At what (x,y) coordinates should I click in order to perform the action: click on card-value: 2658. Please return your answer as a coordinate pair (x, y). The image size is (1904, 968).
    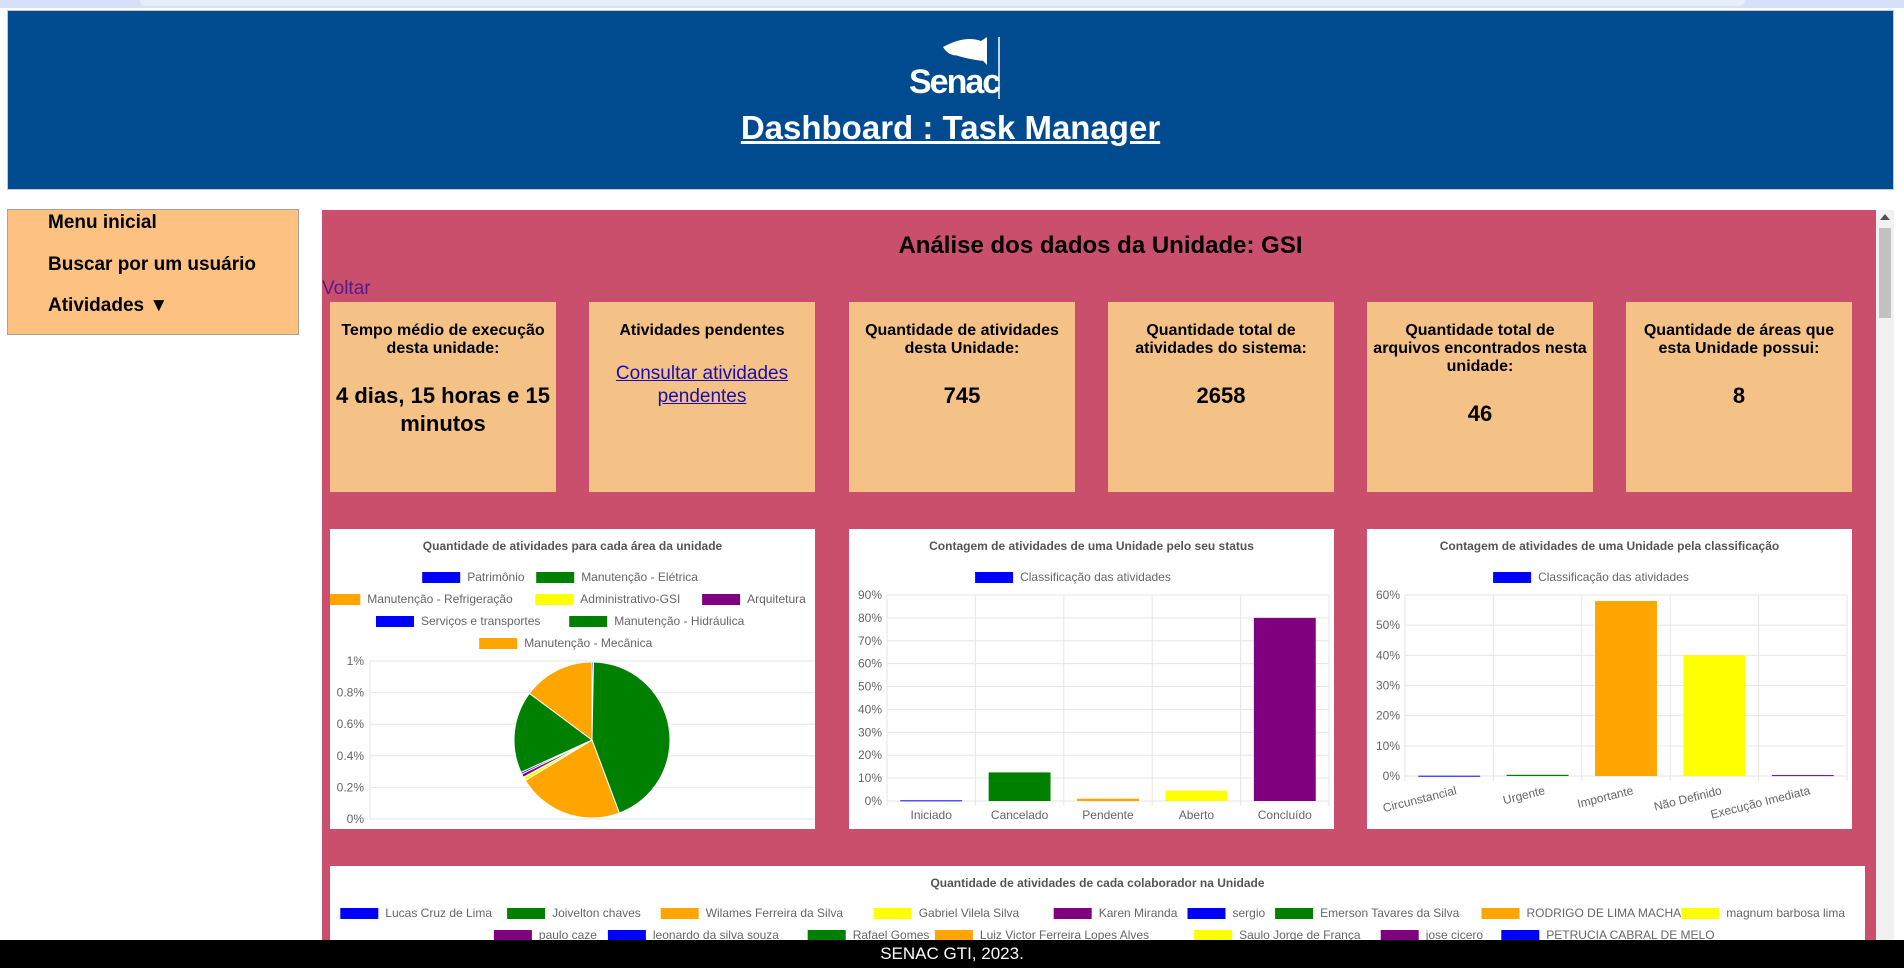
    Looking at the image, I should click on (1221, 396).